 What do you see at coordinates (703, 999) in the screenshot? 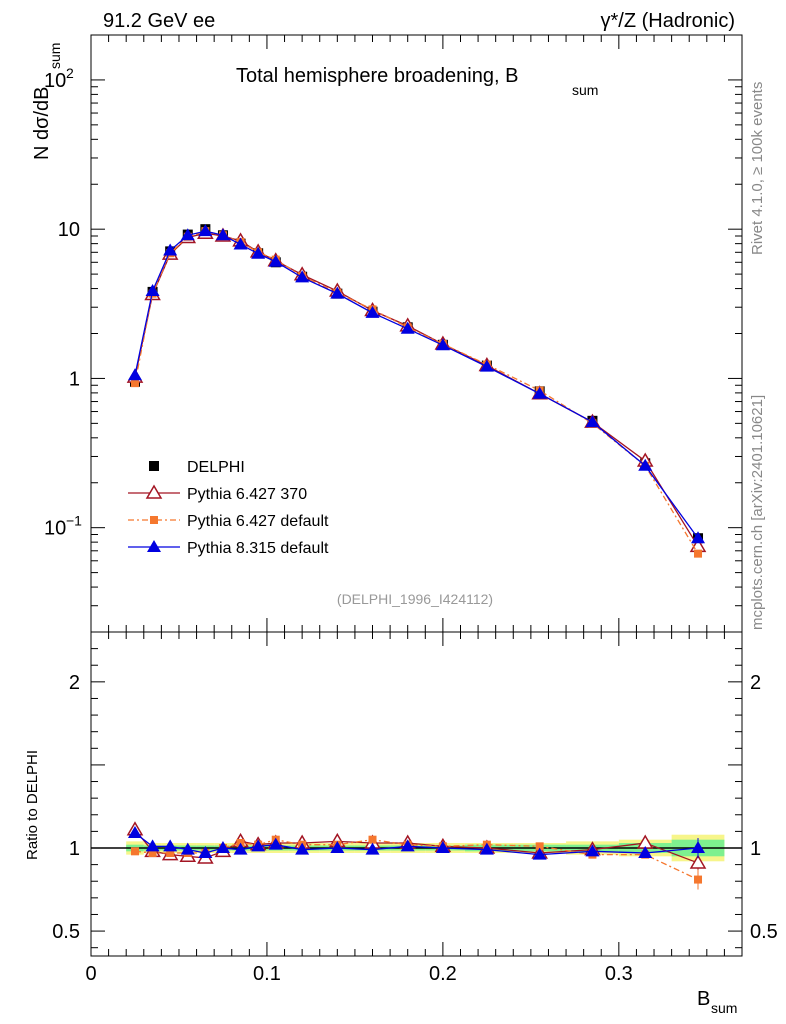
I see `x-label-text: B` at bounding box center [703, 999].